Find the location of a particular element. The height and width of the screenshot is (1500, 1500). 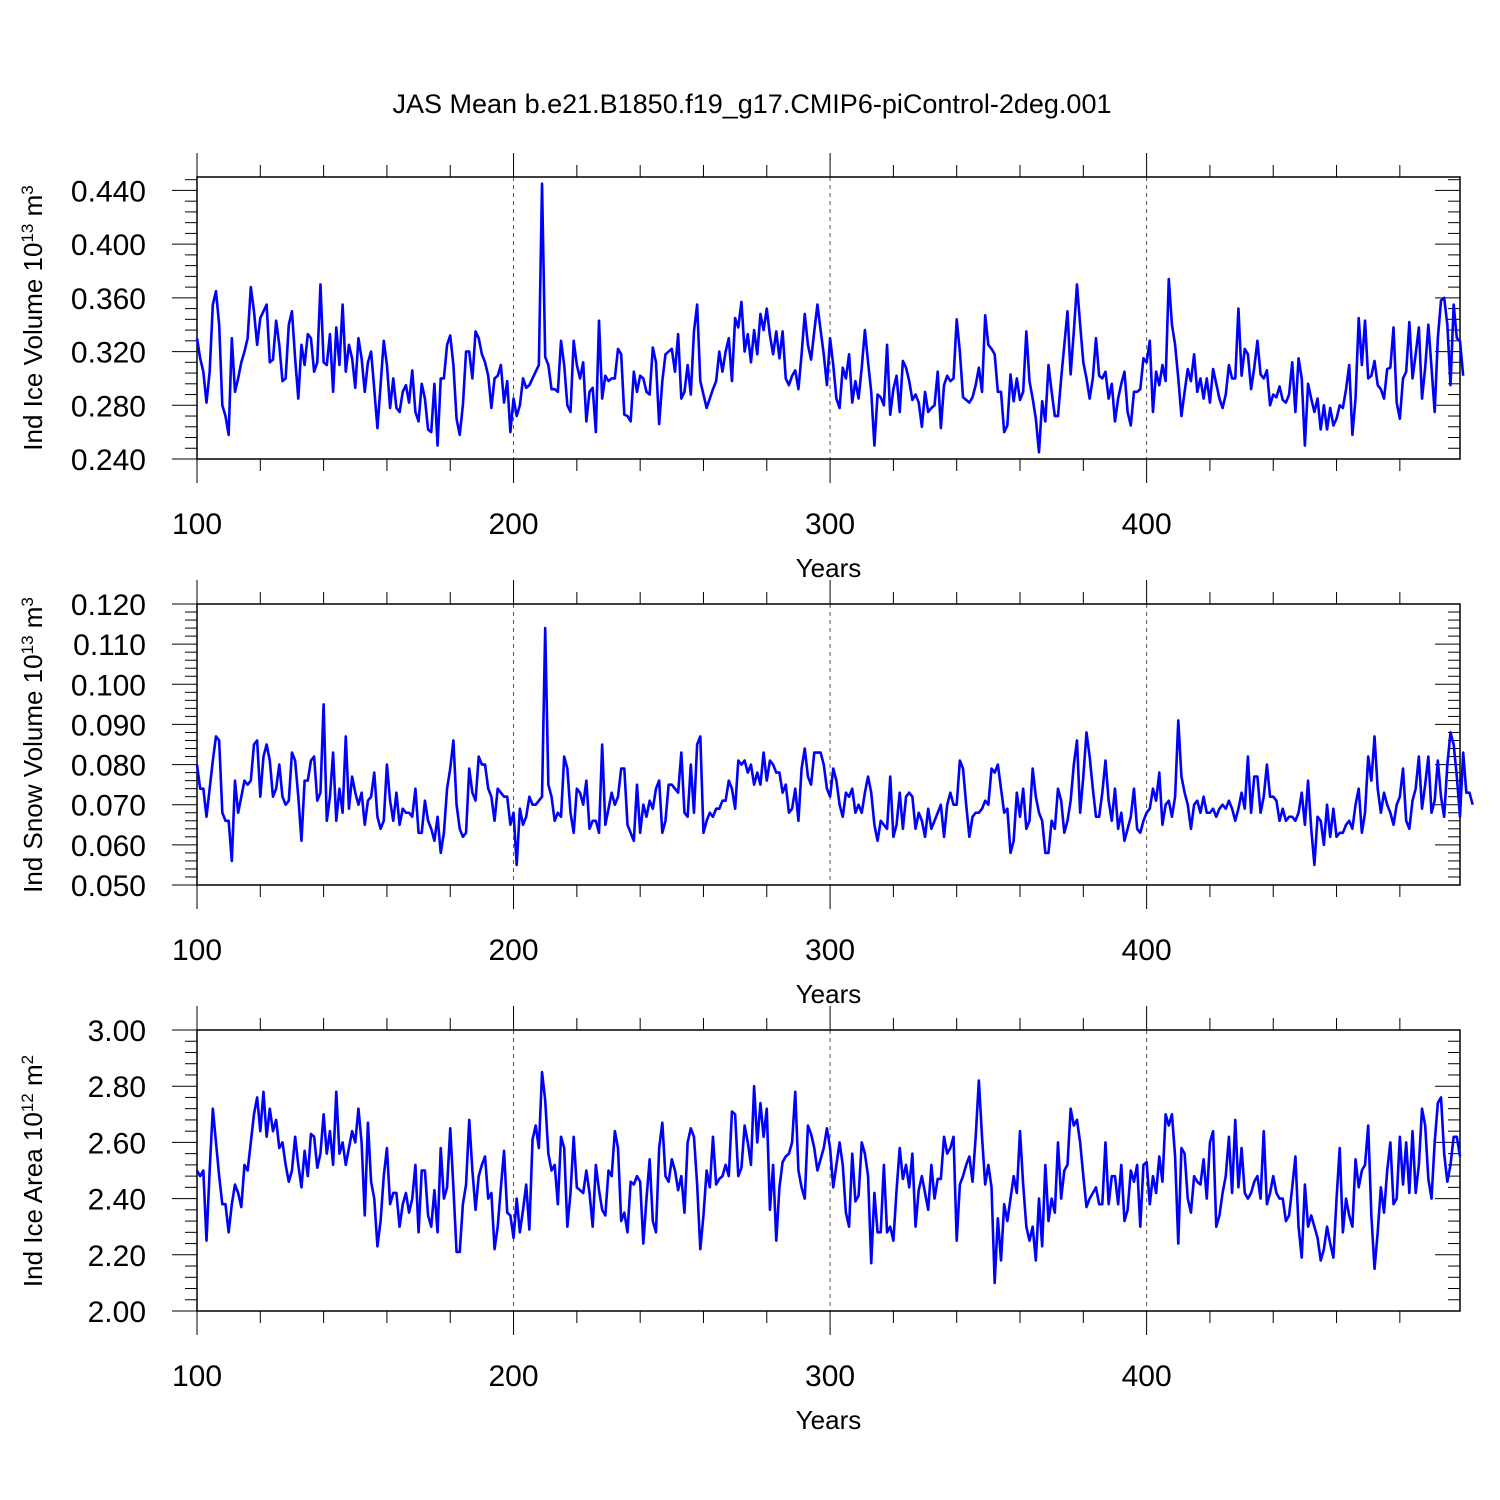

y-axis-label-part: Ind Snow Volume 10 is located at coordinates (33, 773).